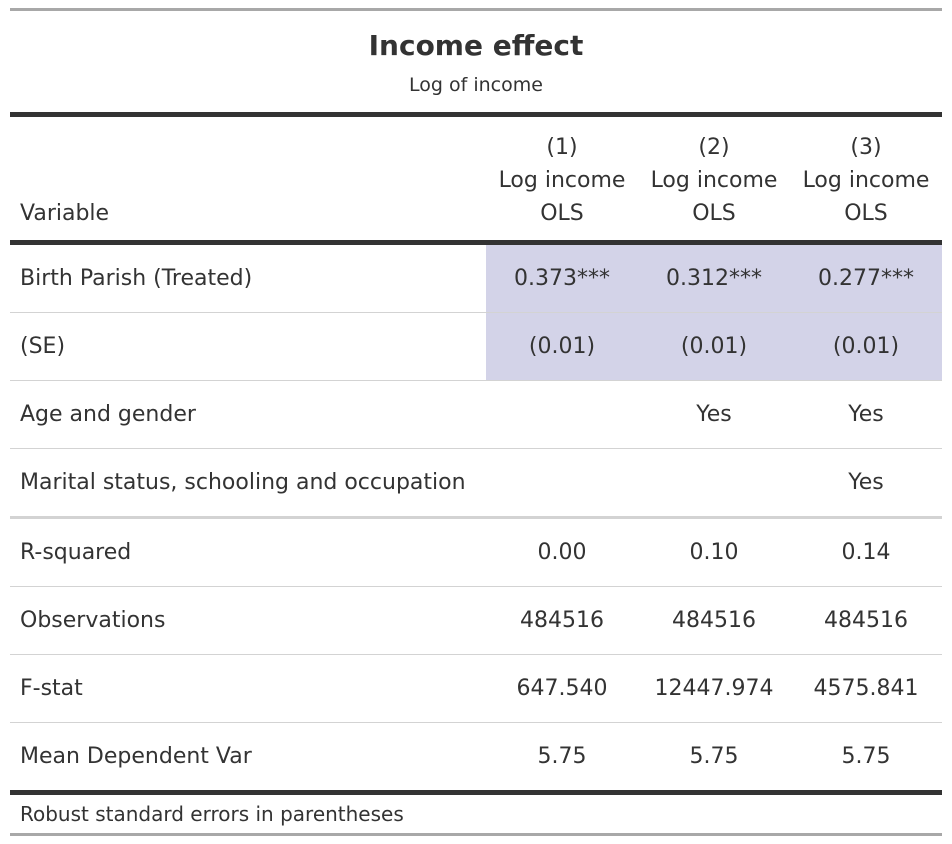 The height and width of the screenshot is (844, 952). Describe the element at coordinates (476, 757) in the screenshot. I see `table-row-mean-dep: Mean Dependent Var 5.75 5.75 5.75` at that location.